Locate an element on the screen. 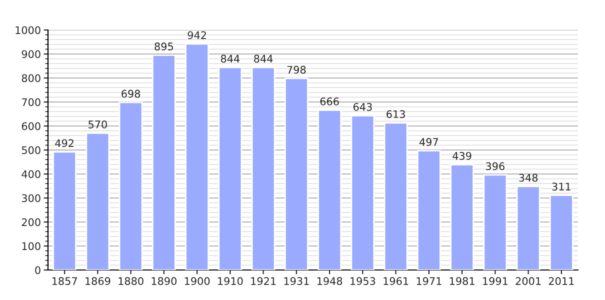 This screenshot has height=300, width=605. y-tick-label: 300 is located at coordinates (31, 198).